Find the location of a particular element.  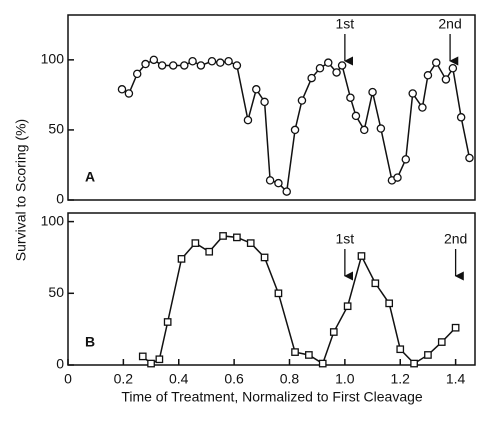

x-tick-label: 0 is located at coordinates (68, 379).